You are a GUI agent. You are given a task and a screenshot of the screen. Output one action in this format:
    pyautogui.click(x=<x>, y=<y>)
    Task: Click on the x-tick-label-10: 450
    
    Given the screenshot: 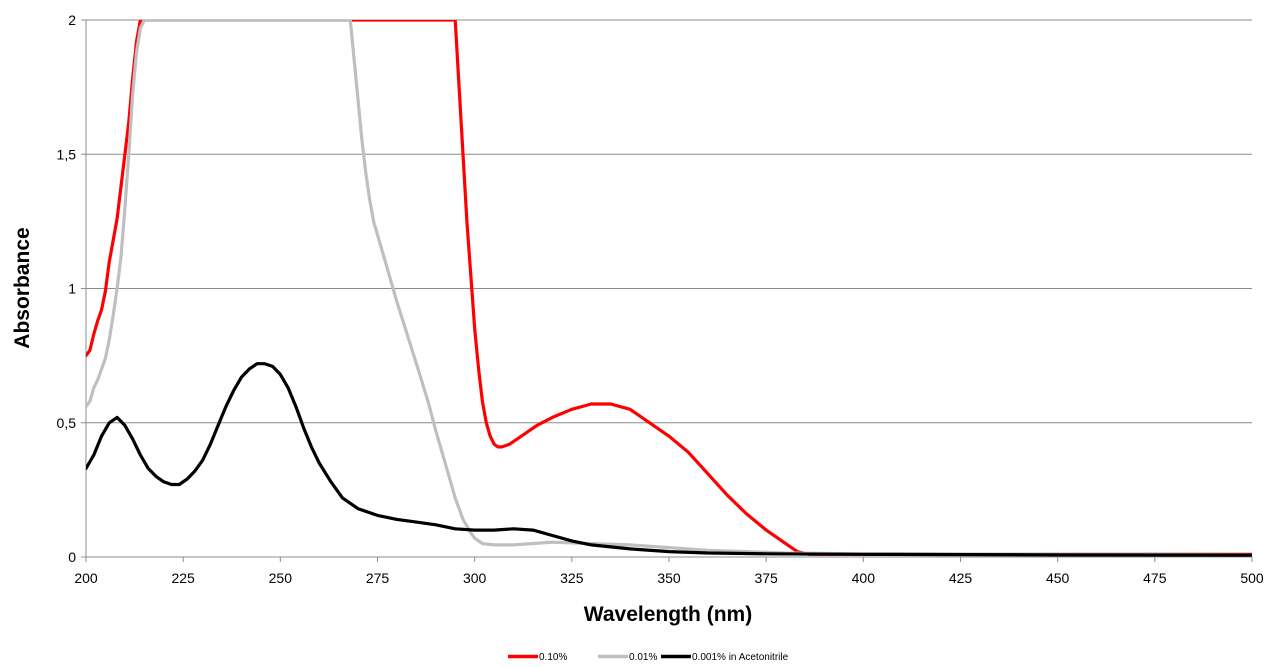 What is the action you would take?
    pyautogui.click(x=1058, y=578)
    